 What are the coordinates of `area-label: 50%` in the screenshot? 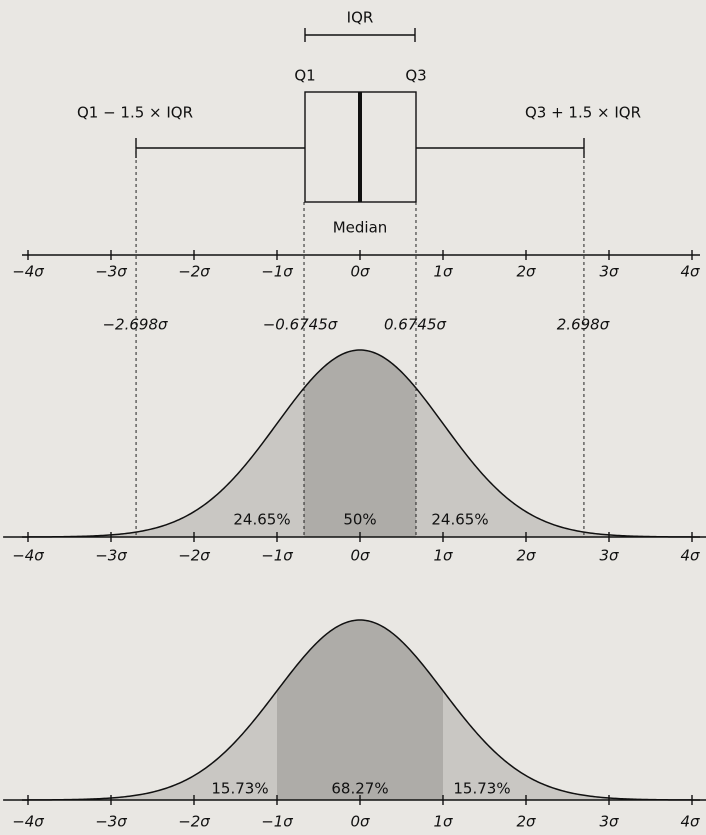 It's located at (359, 520).